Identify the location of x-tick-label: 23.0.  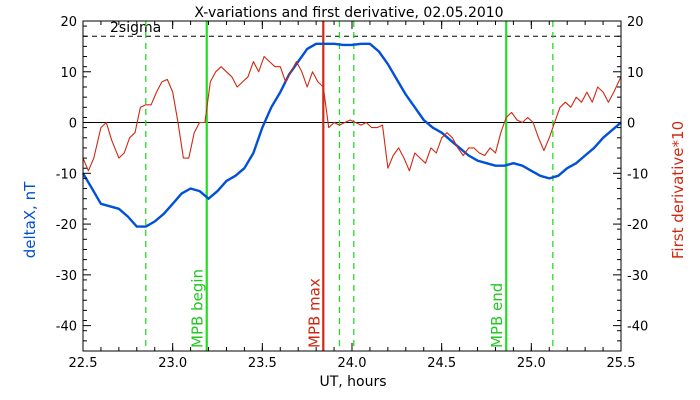
(172, 363).